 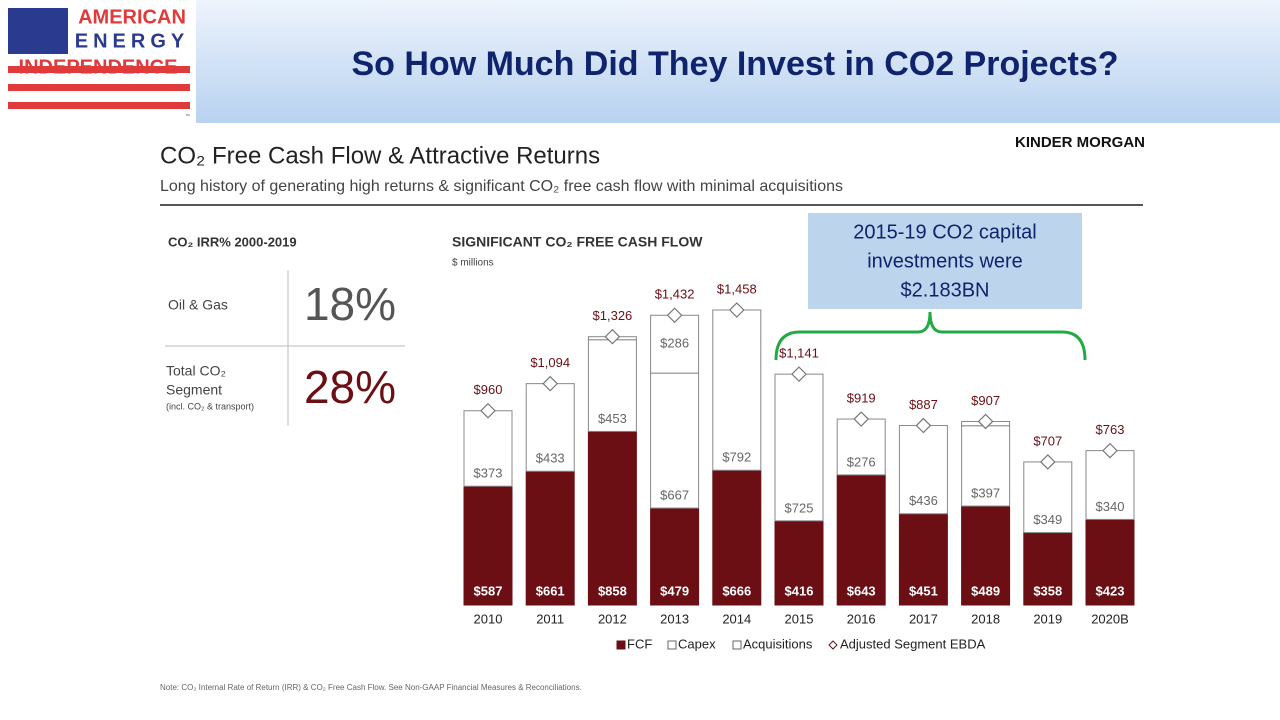 I want to click on chart-subtitle: $ millions, so click(x=473, y=263).